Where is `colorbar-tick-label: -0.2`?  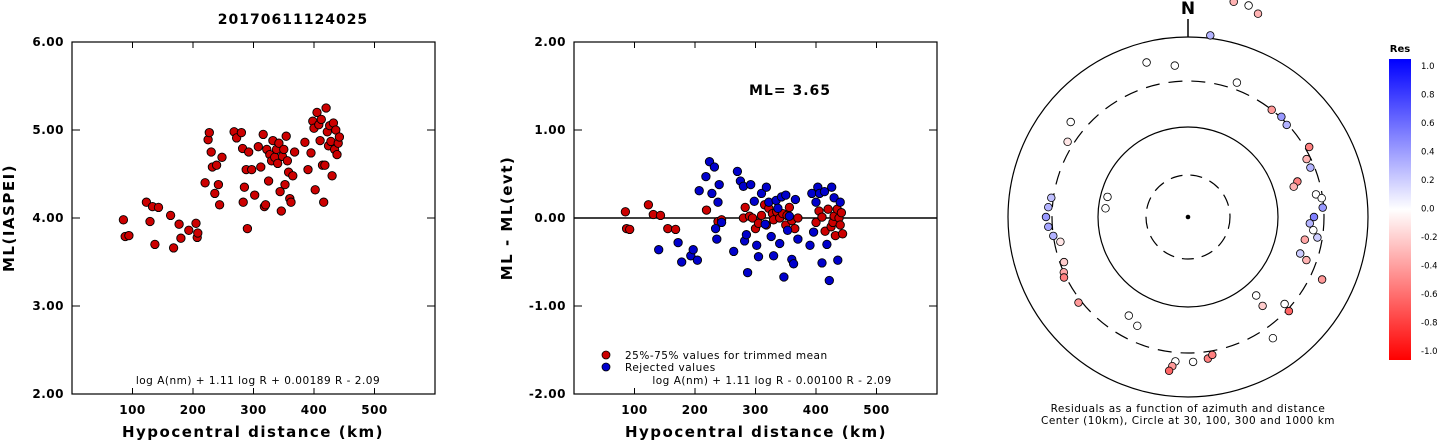
colorbar-tick-label: -0.2 is located at coordinates (1429, 238).